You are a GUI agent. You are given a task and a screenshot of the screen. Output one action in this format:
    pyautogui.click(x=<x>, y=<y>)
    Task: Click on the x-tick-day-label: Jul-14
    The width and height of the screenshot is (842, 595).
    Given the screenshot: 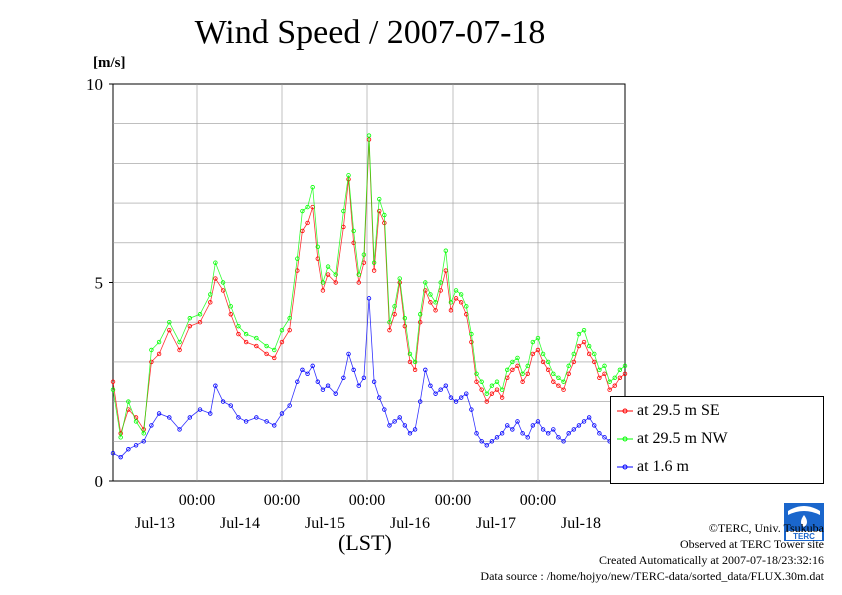 What is the action you would take?
    pyautogui.click(x=240, y=523)
    